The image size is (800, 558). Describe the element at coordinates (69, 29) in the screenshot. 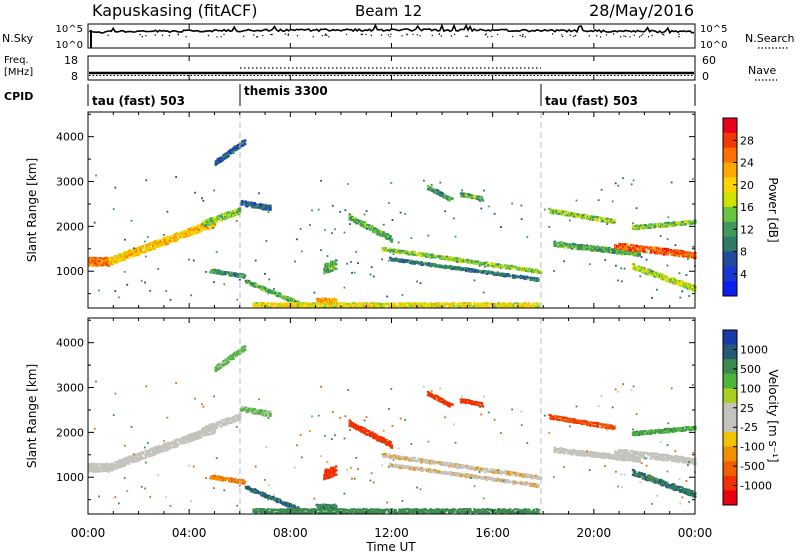

I see `nsky-tick-top-left: 10^5` at that location.